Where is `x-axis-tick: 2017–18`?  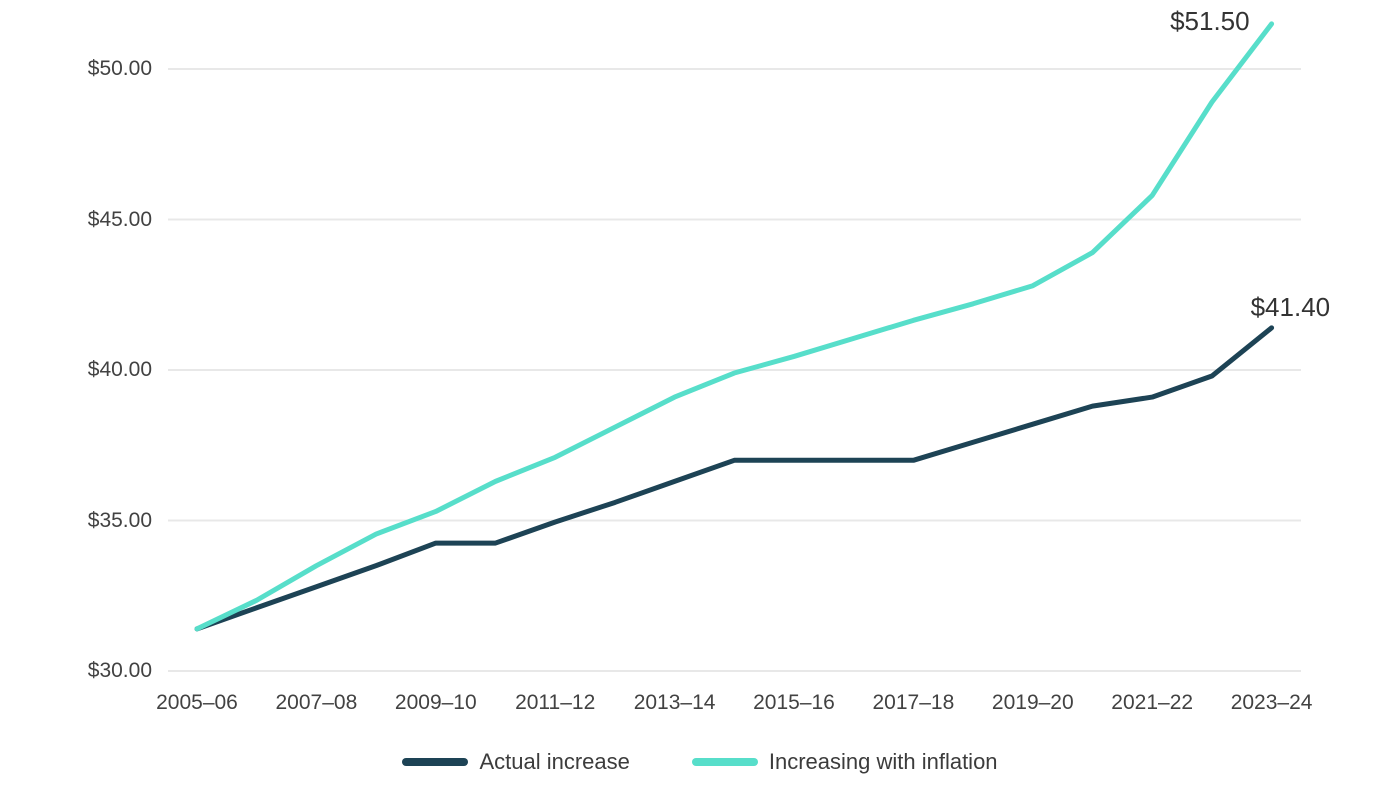
x-axis-tick: 2017–18 is located at coordinates (913, 702).